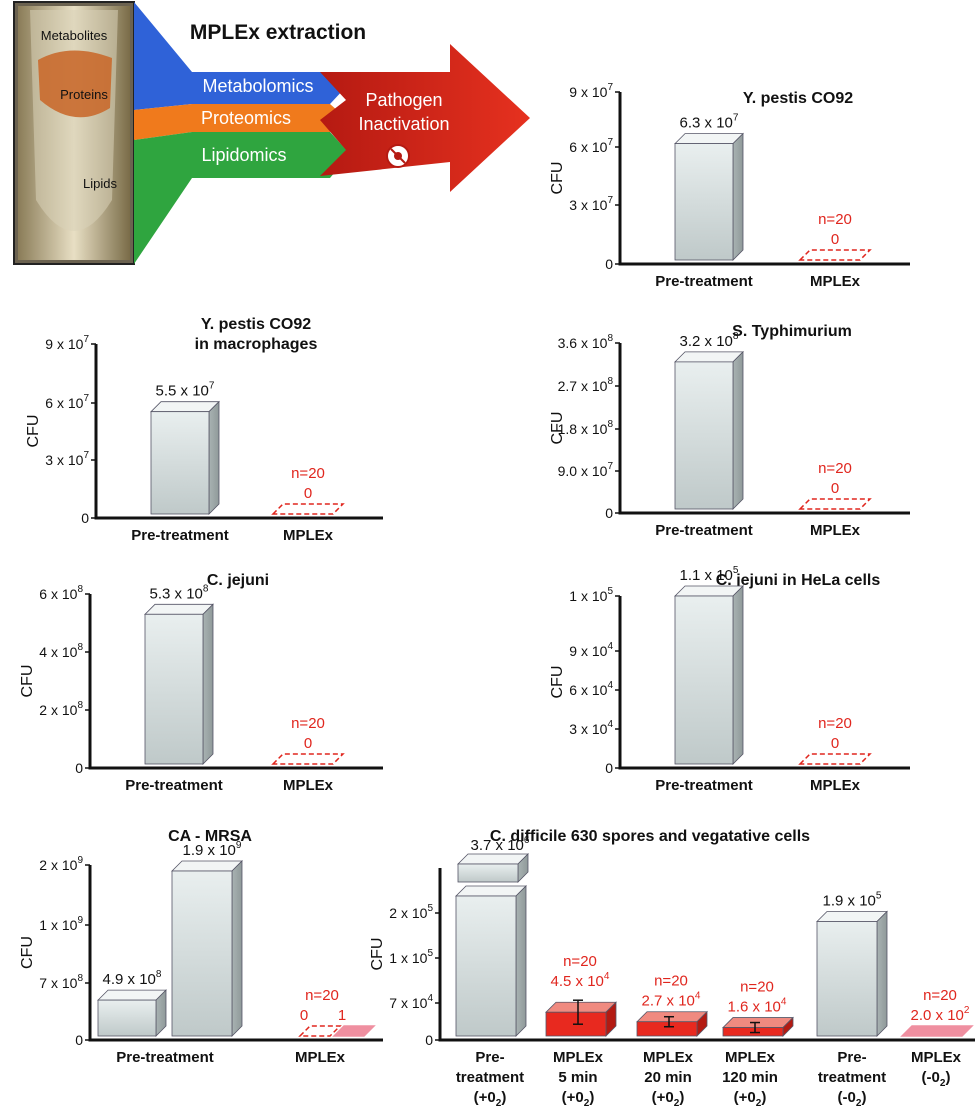 This screenshot has height=1119, width=979. I want to click on value-label-pretreatment: 5.3 x 10⁸, so click(179, 592).